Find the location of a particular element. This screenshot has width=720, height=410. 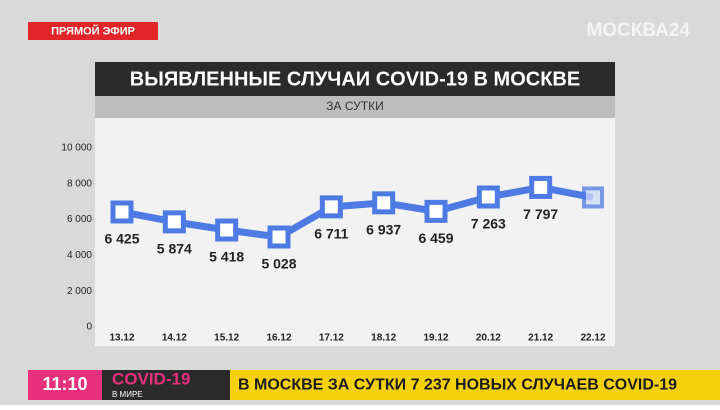

y-tick-label: 0 is located at coordinates (89, 327).